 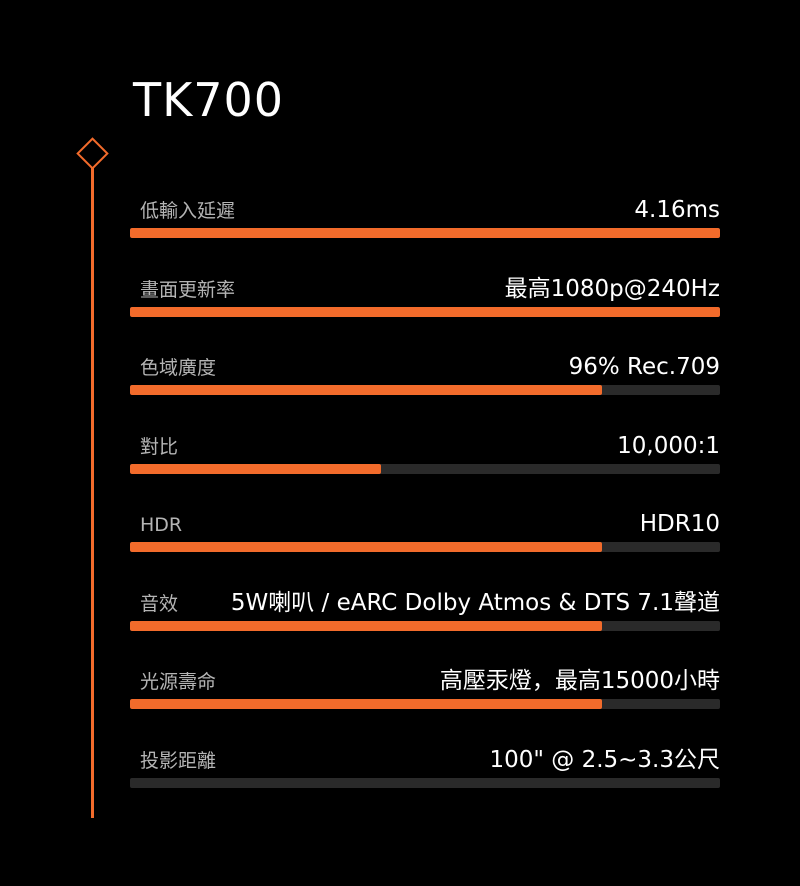 What do you see at coordinates (178, 760) in the screenshot?
I see `spec-label: 投影距離` at bounding box center [178, 760].